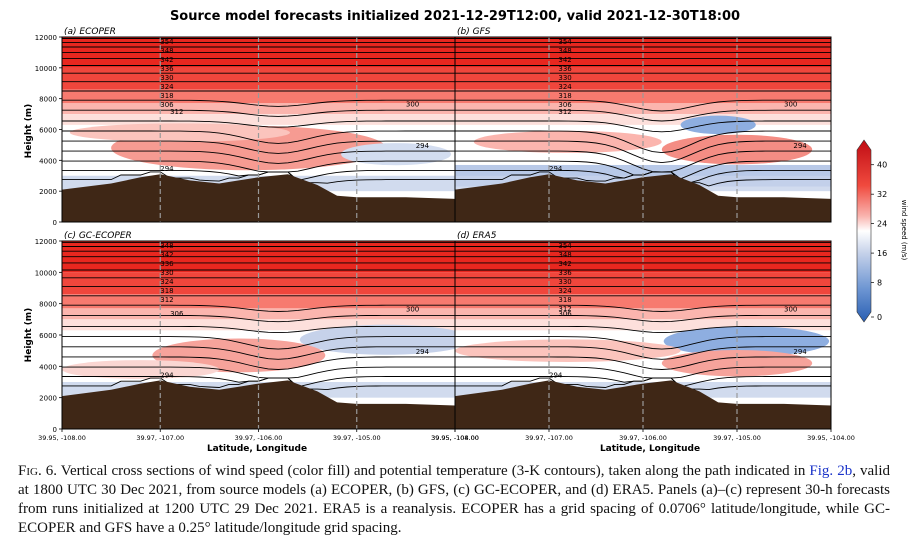 Image resolution: width=919 pixels, height=553 pixels. I want to click on caption-figure-number: Fig. 6., so click(37, 471).